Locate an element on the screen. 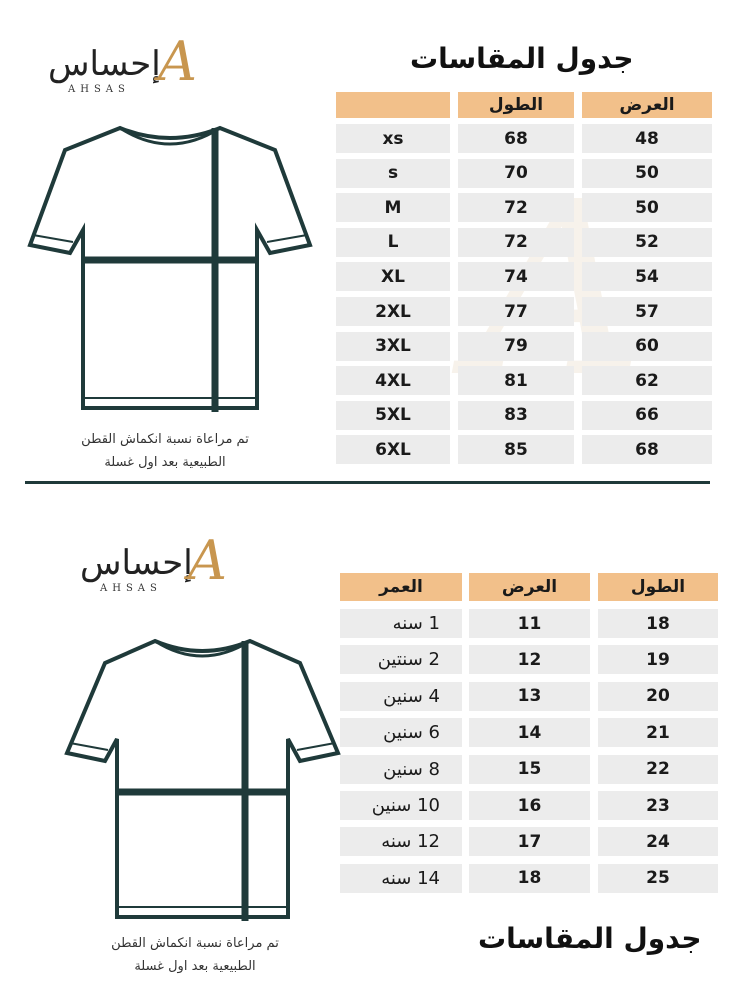  table-cell: 4XL is located at coordinates (393, 381).